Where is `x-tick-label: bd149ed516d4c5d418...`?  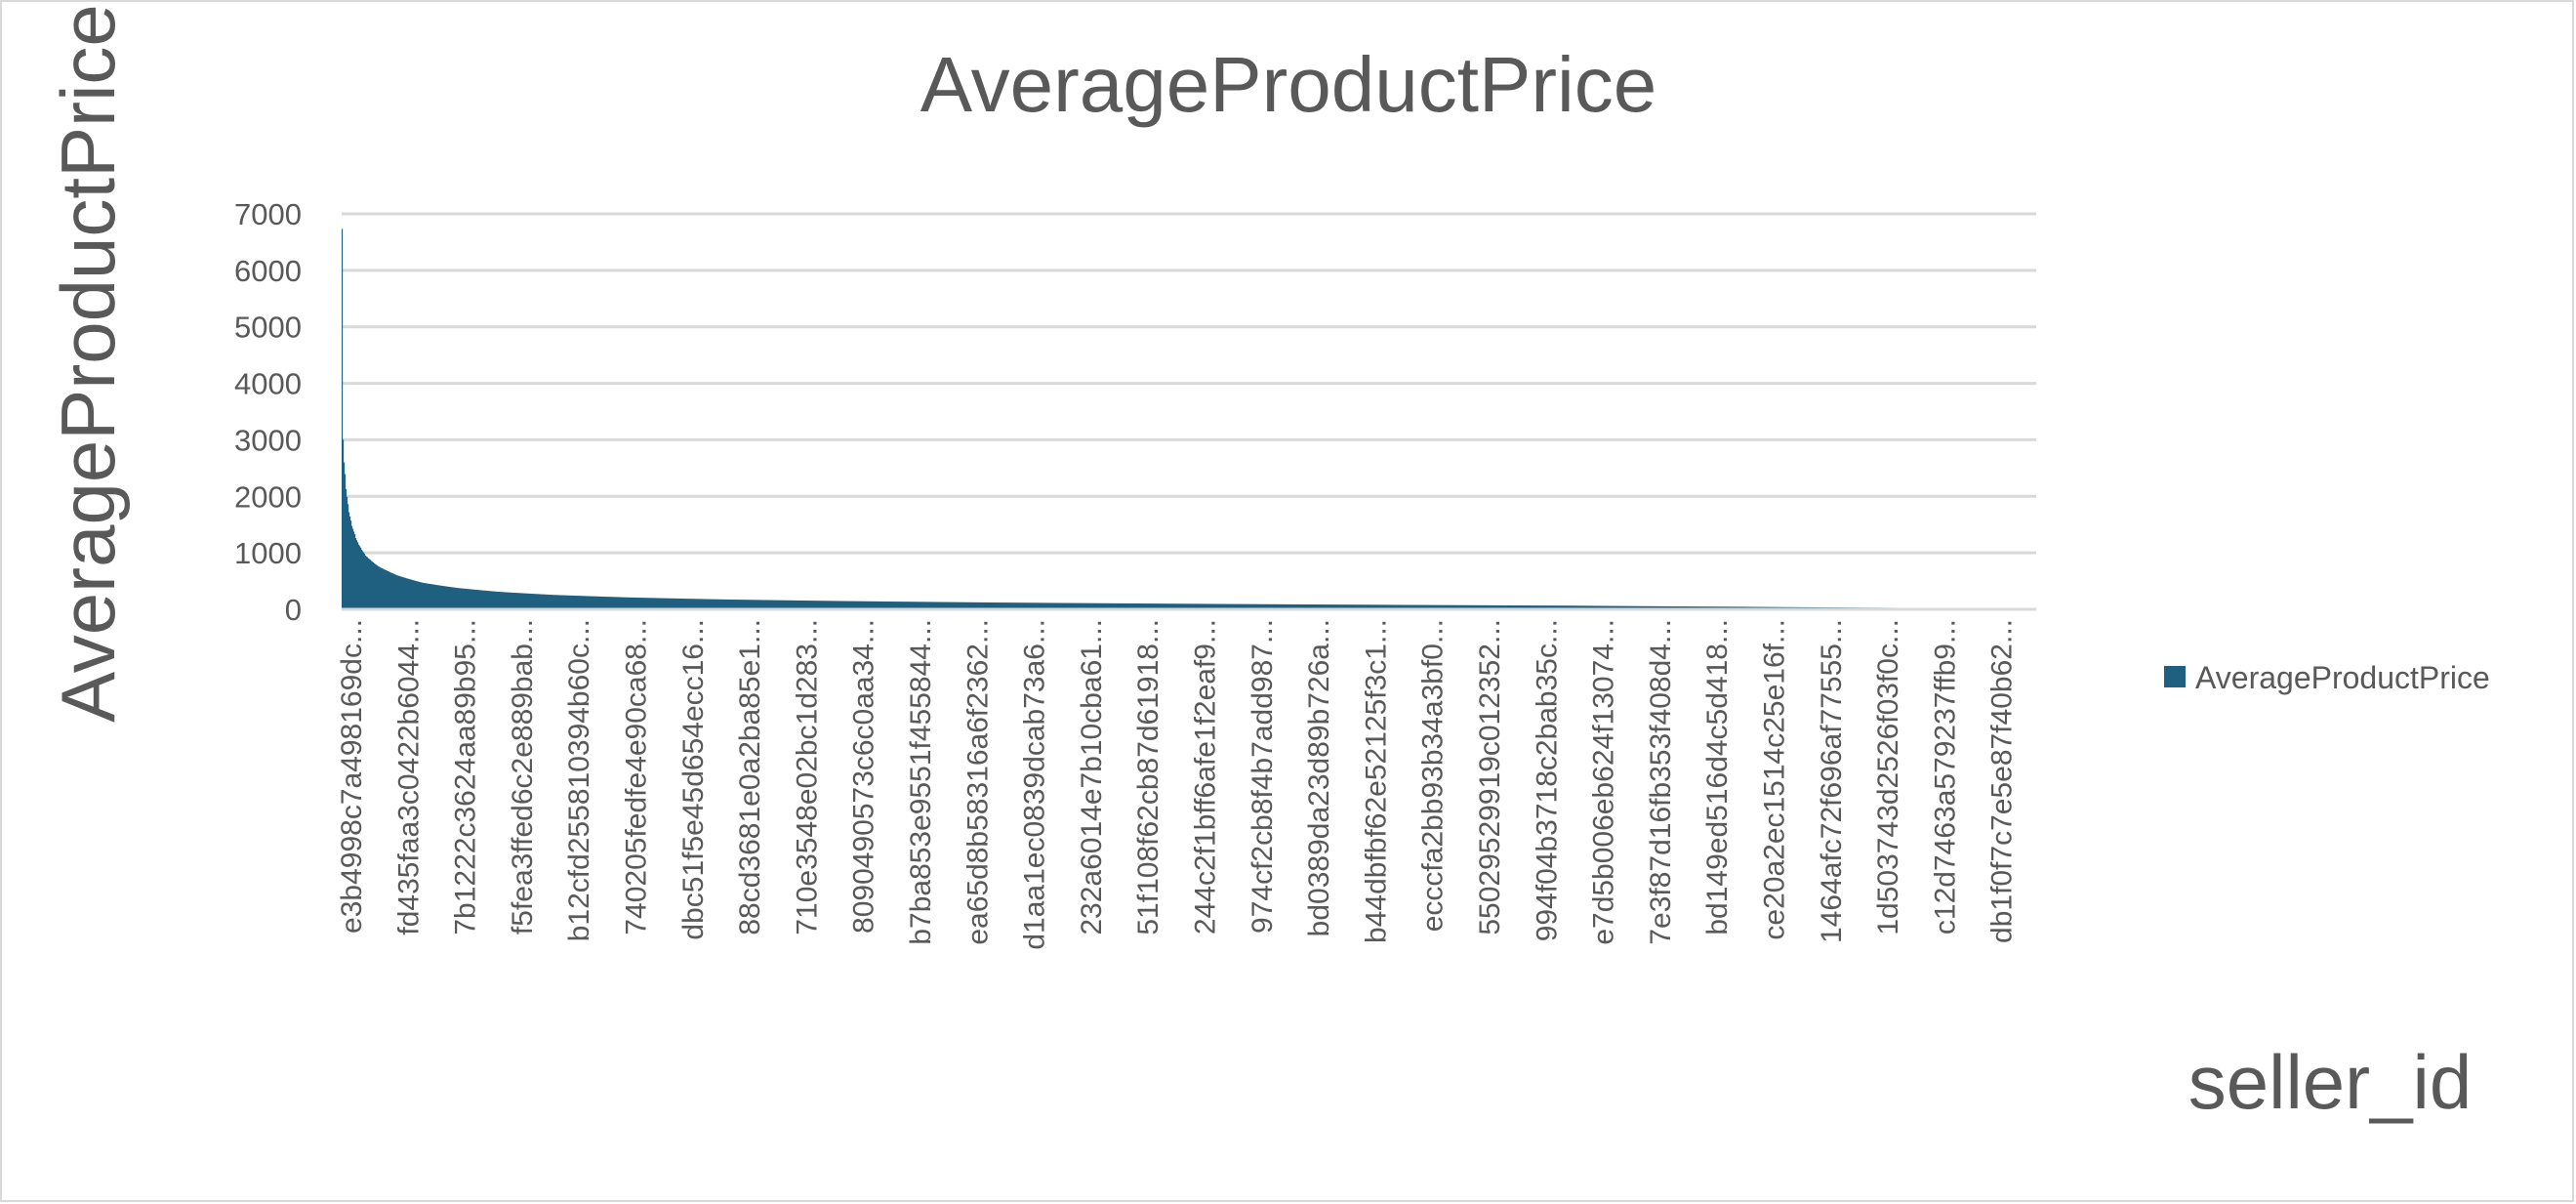 x-tick-label: bd149ed516d4c5d418... is located at coordinates (1717, 777).